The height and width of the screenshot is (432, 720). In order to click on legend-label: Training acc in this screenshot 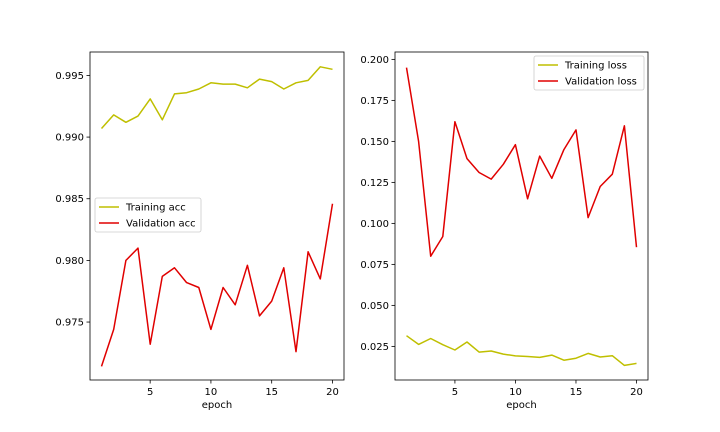, I will do `click(155, 208)`.